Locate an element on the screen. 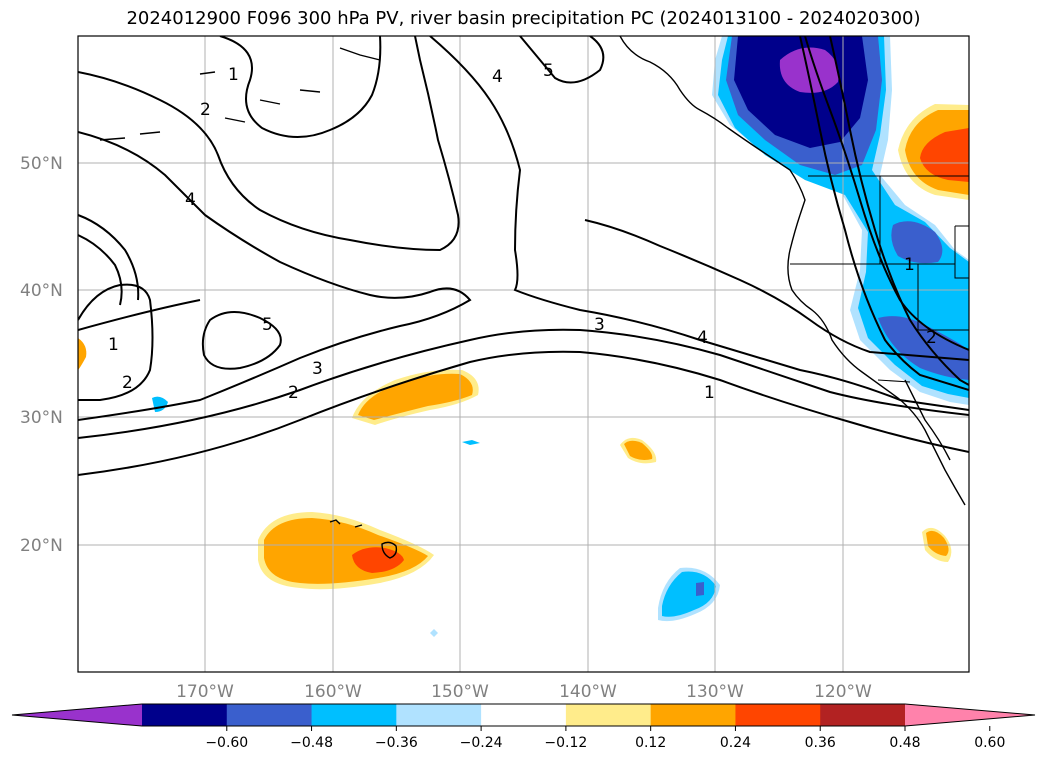 The height and width of the screenshot is (765, 1047). colorbar-outline is located at coordinates (523, 715).